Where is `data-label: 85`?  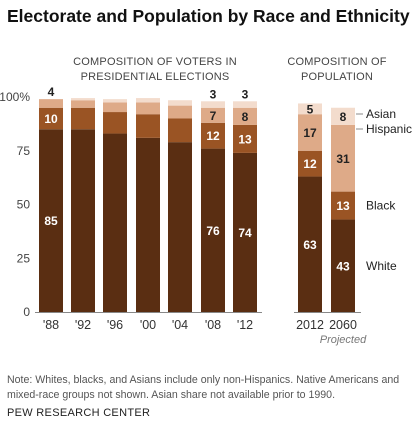 data-label: 85 is located at coordinates (51, 221).